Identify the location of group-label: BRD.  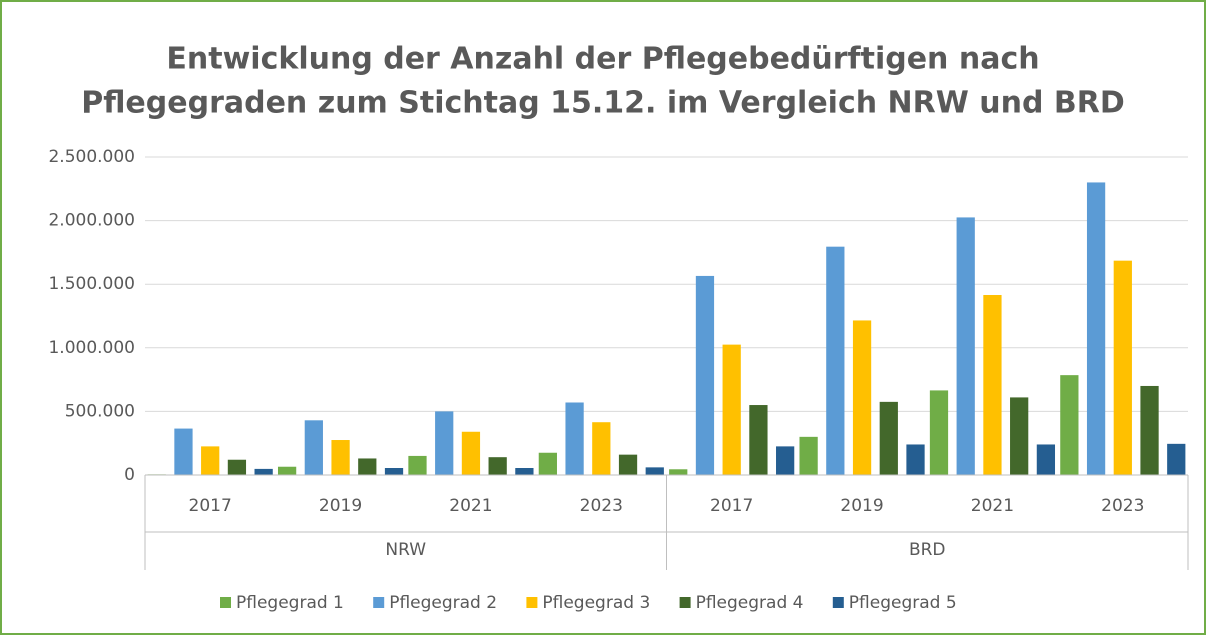
(927, 550).